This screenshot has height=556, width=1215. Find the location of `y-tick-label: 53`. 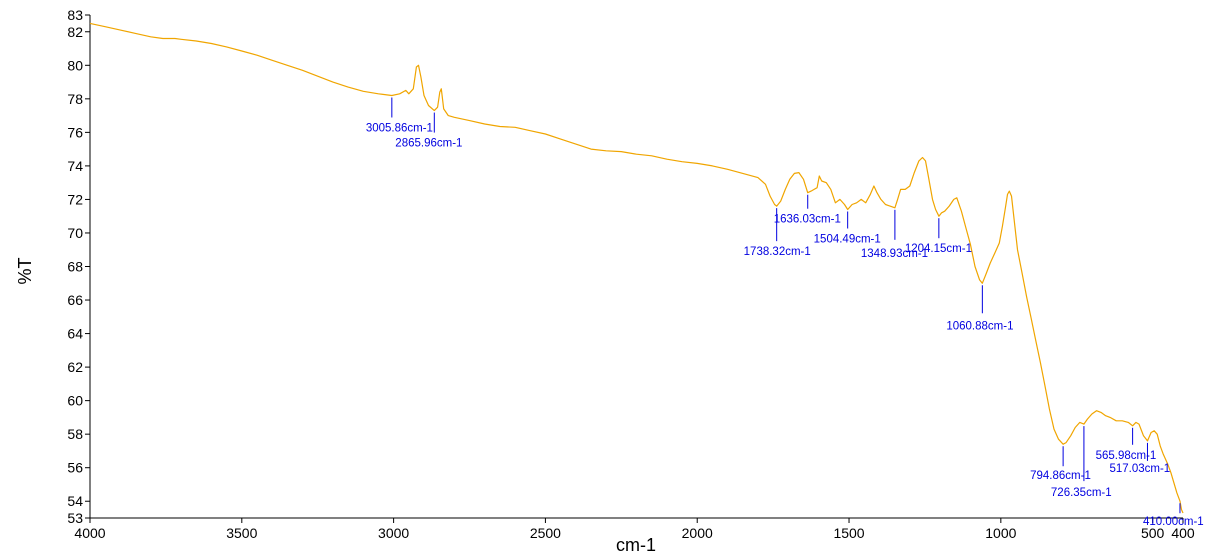

y-tick-label: 53 is located at coordinates (75, 518).